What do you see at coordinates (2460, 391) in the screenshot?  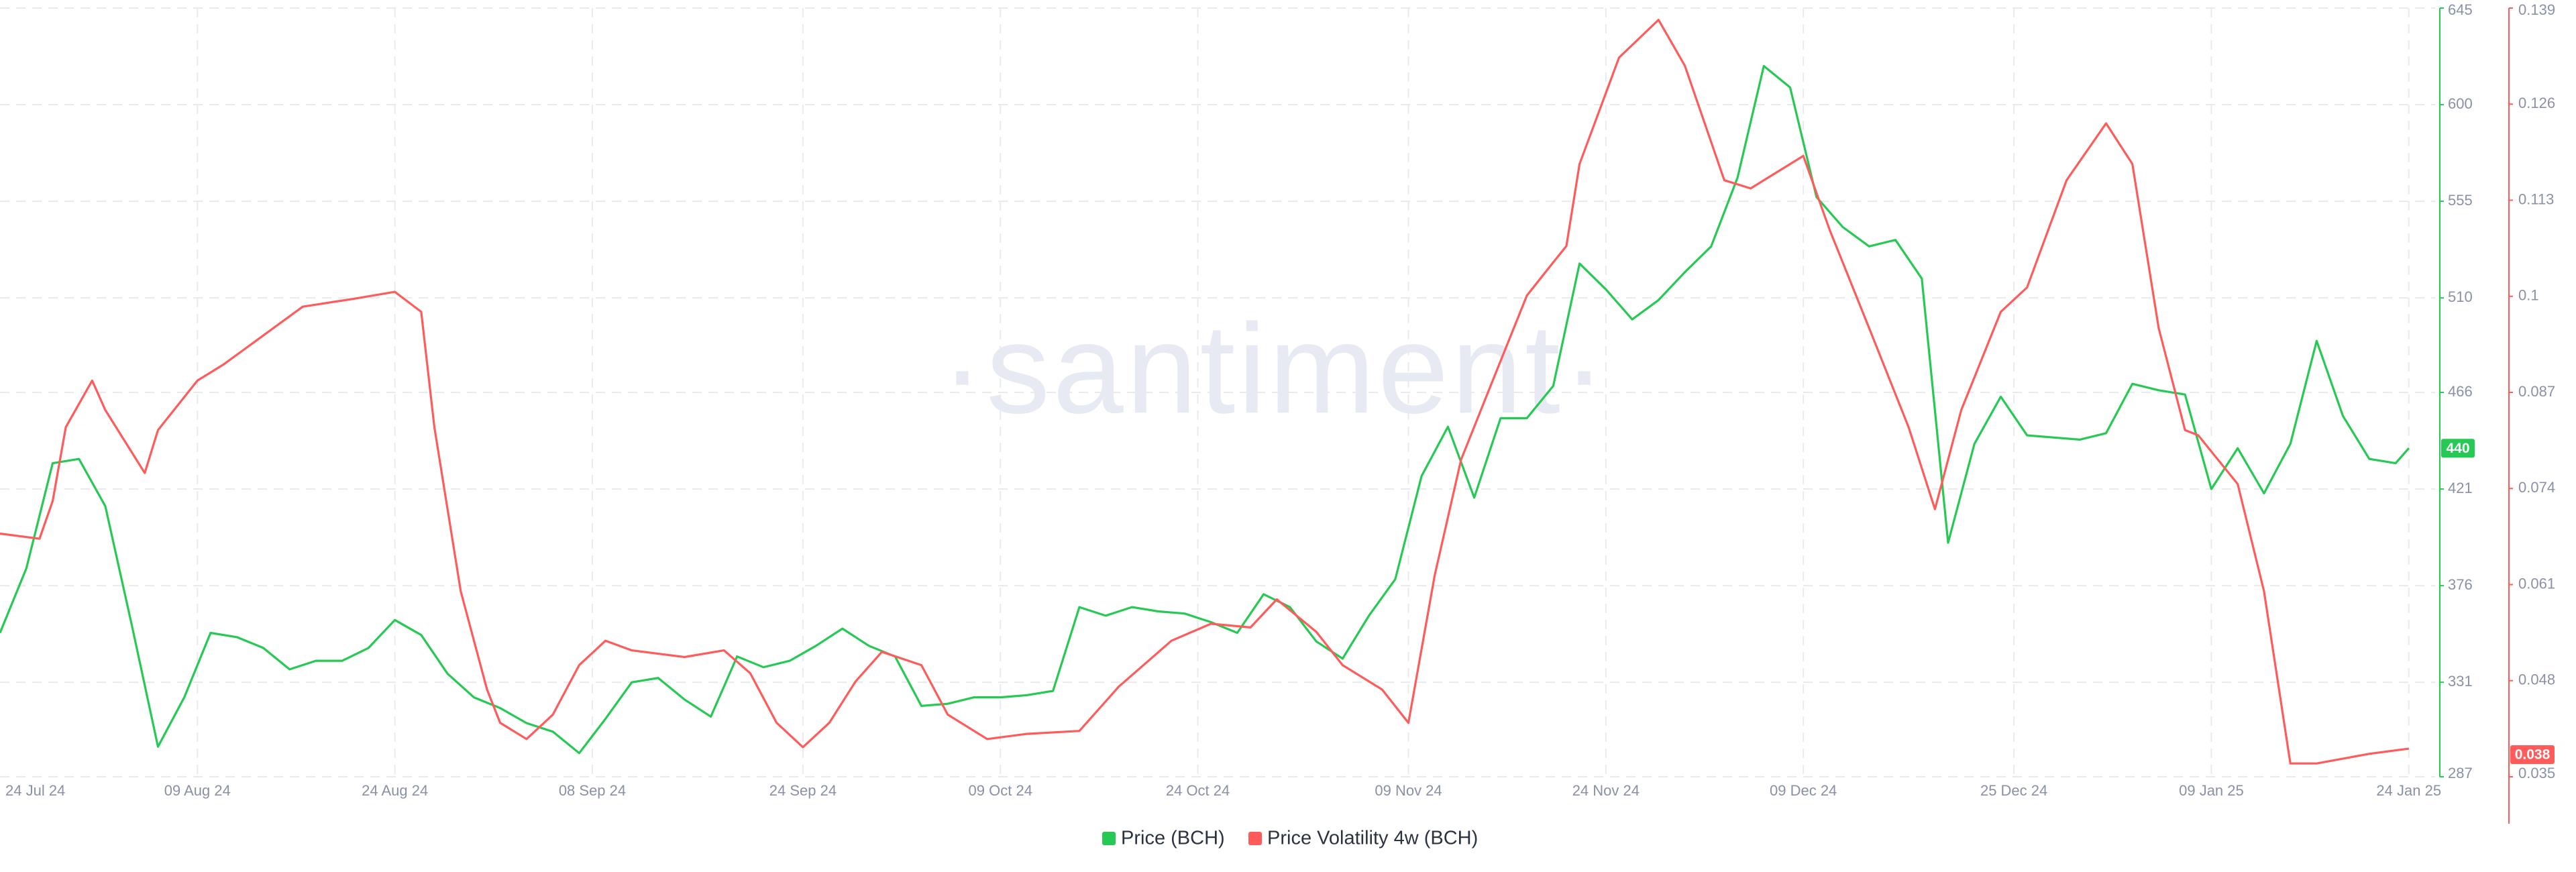 I see `y-tick-label: 466` at bounding box center [2460, 391].